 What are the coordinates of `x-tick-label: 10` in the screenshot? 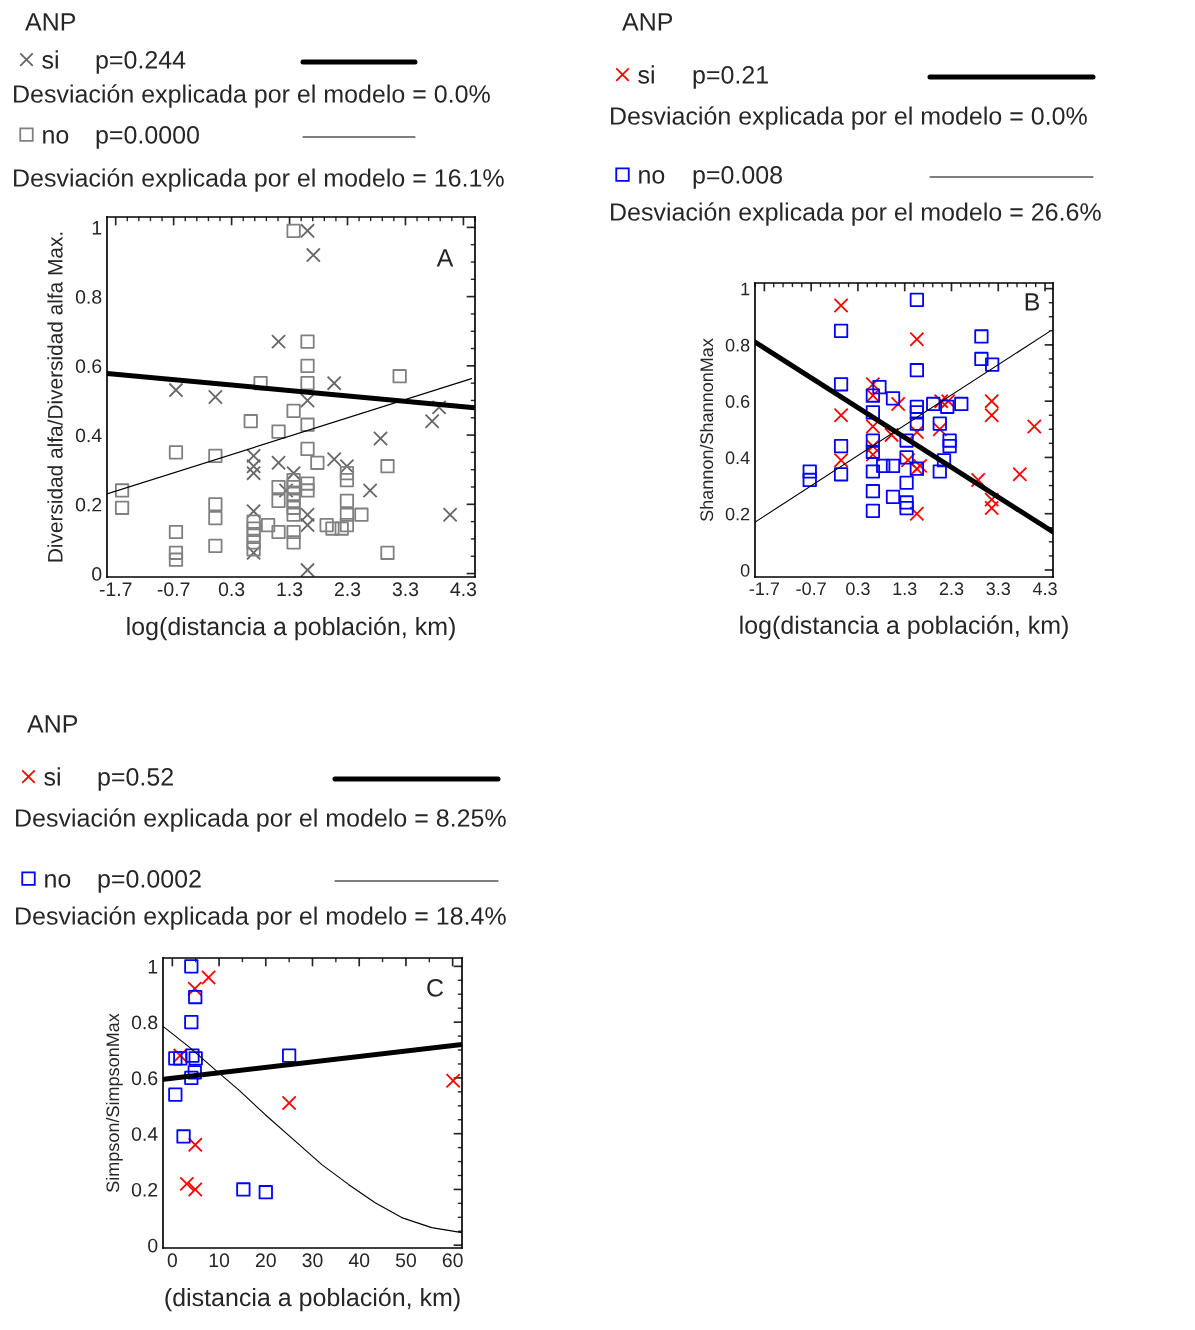 It's located at (219, 1260).